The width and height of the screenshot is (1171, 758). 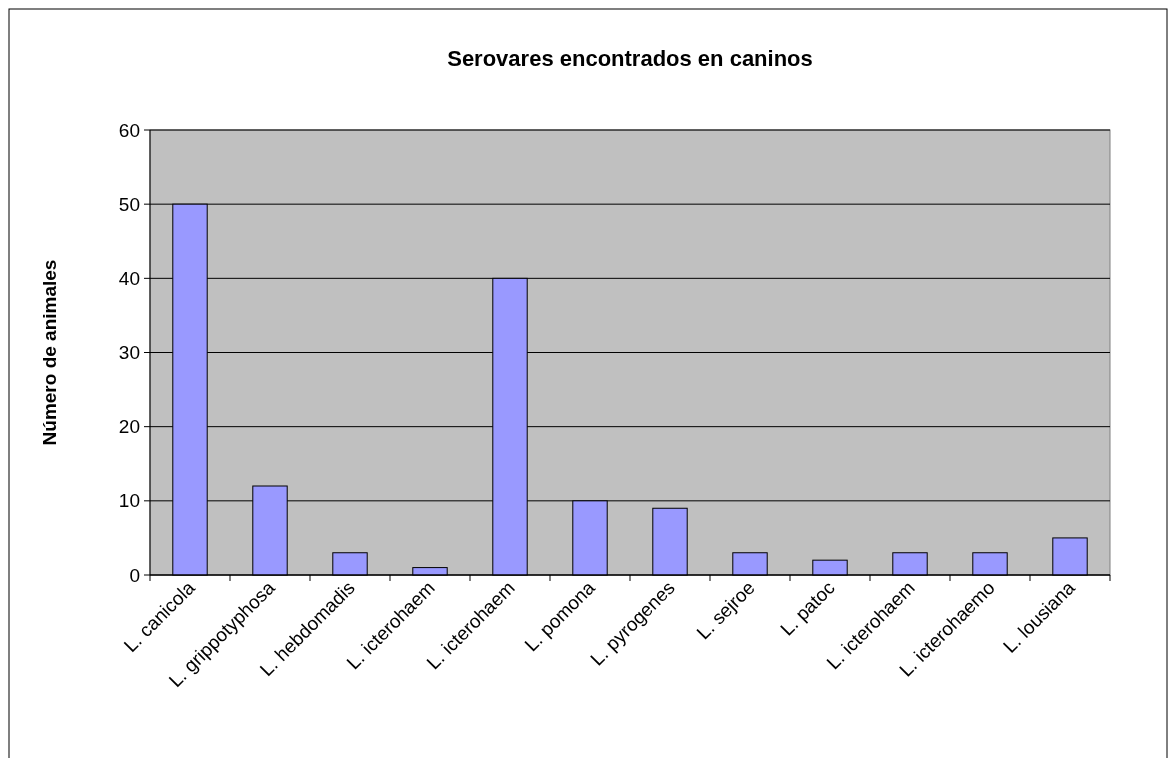 What do you see at coordinates (129, 353) in the screenshot?
I see `y-tick-label: 30` at bounding box center [129, 353].